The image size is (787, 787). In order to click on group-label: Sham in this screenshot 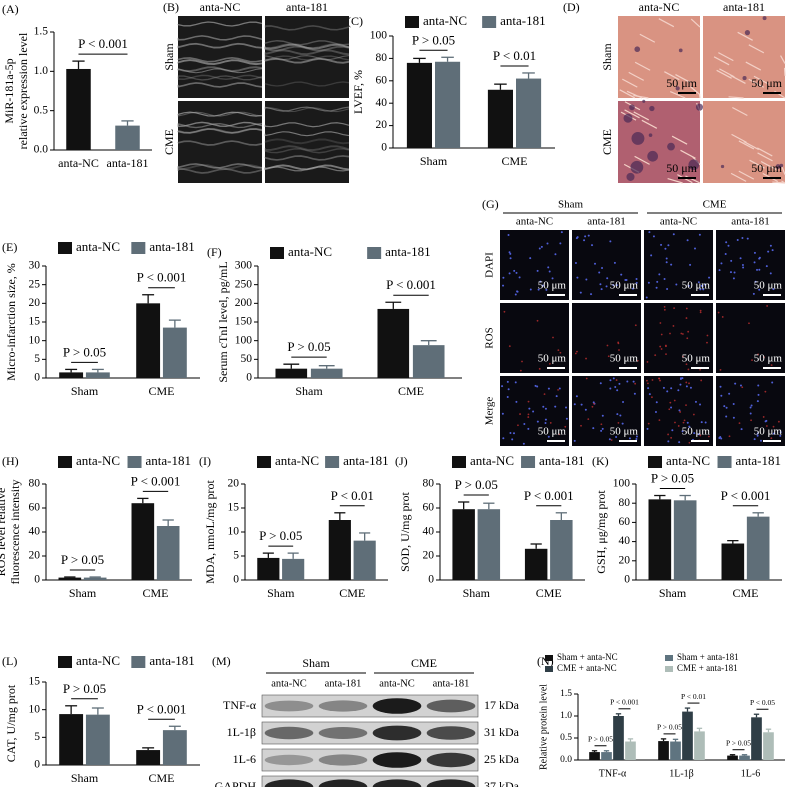, I will do `click(571, 205)`.